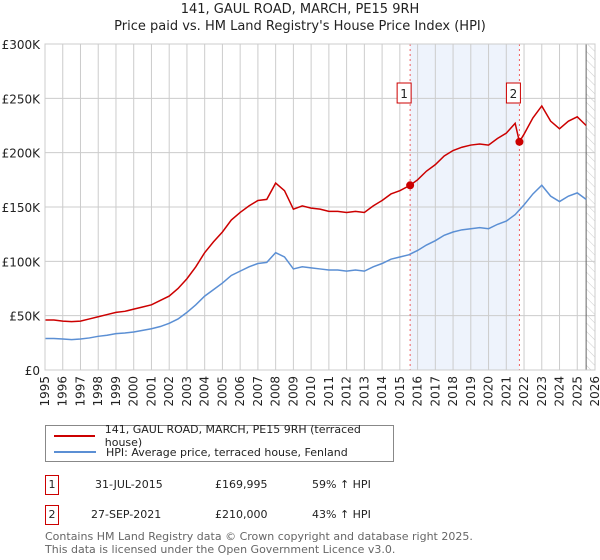 This screenshot has width=600, height=560. Describe the element at coordinates (116, 391) in the screenshot. I see `x-tick-label: 1999` at that location.